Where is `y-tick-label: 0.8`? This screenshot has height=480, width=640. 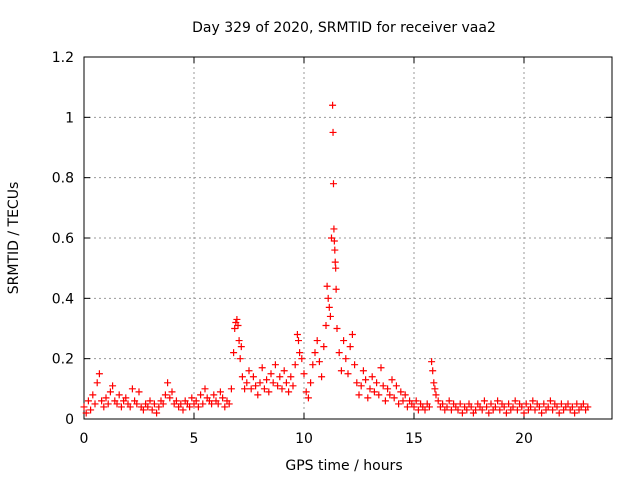
y-tick-label: 0.8 is located at coordinates (63, 179).